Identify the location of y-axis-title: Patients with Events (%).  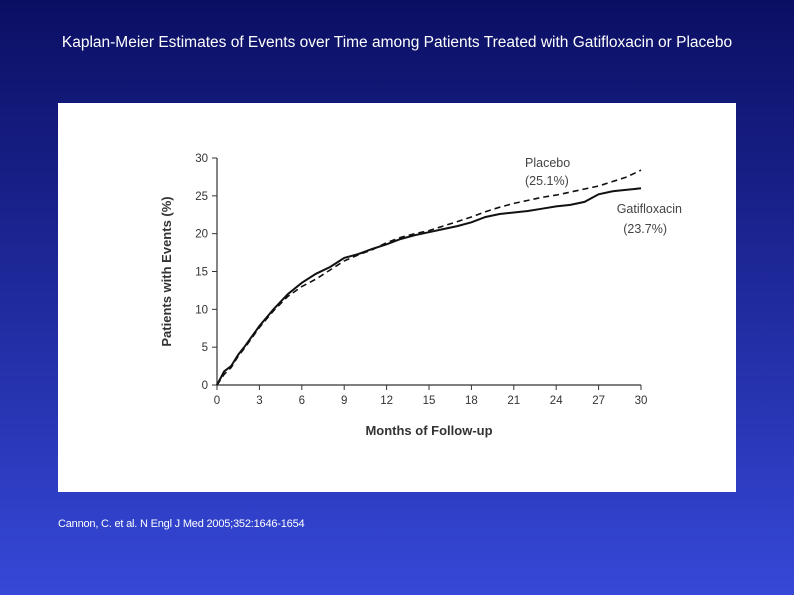
(166, 271).